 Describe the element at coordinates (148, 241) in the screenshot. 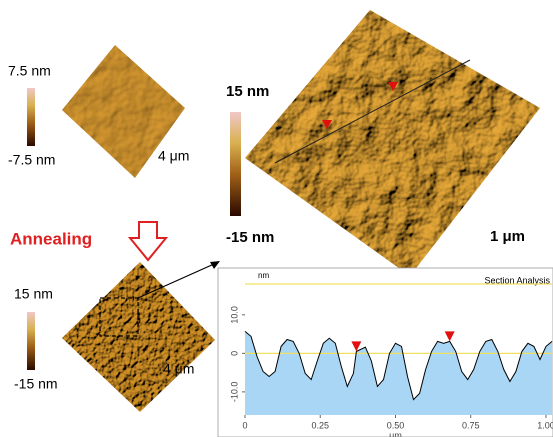

I see `down-arrow` at that location.